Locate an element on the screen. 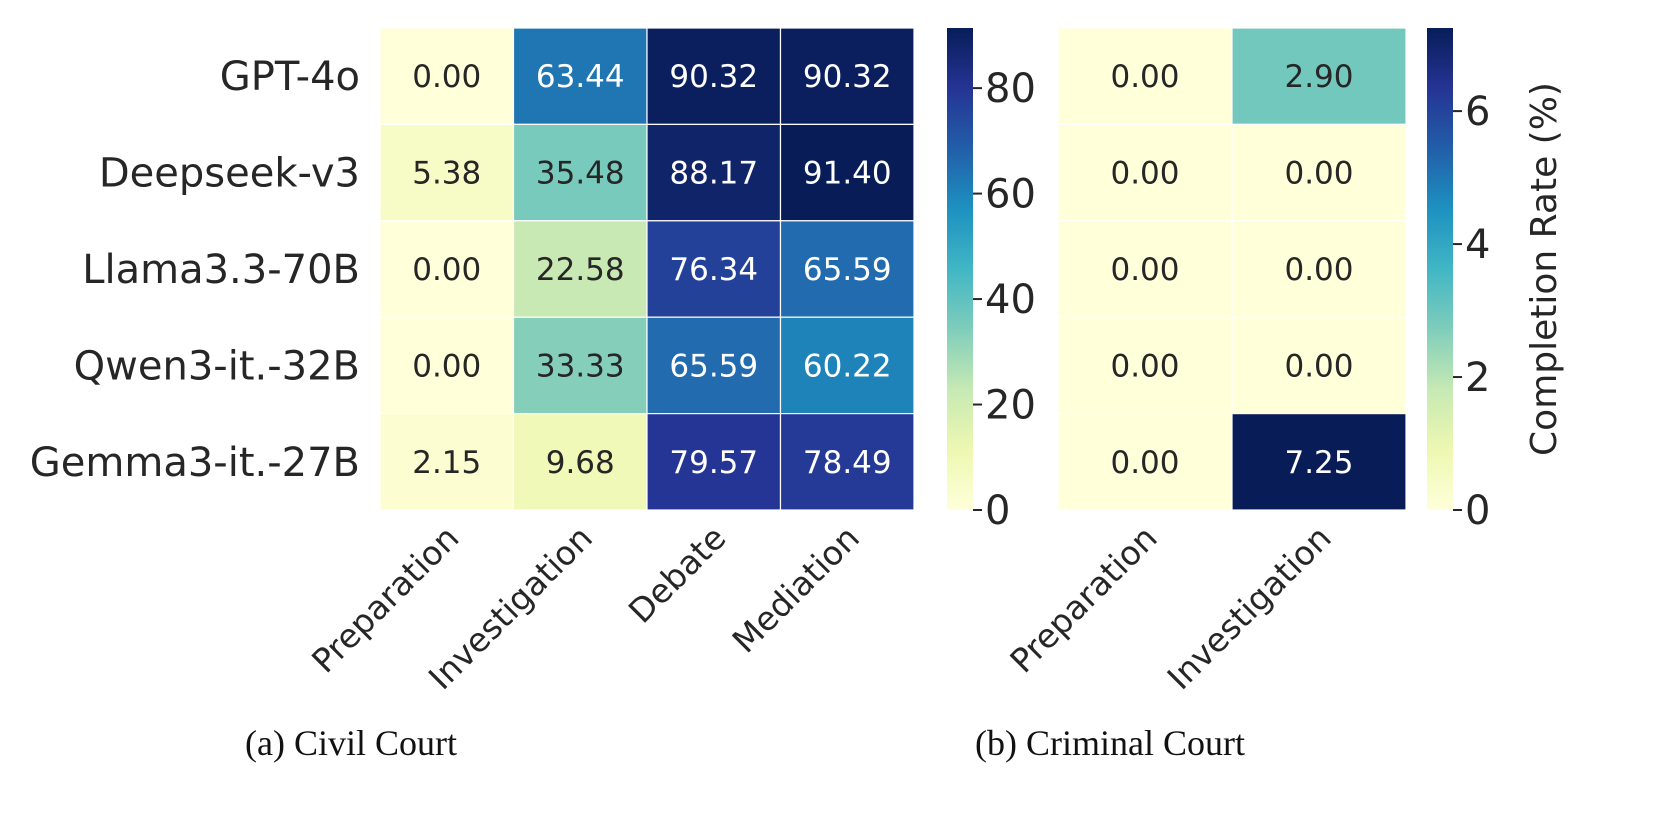  cell-value-label: 35.48 is located at coordinates (580, 174).